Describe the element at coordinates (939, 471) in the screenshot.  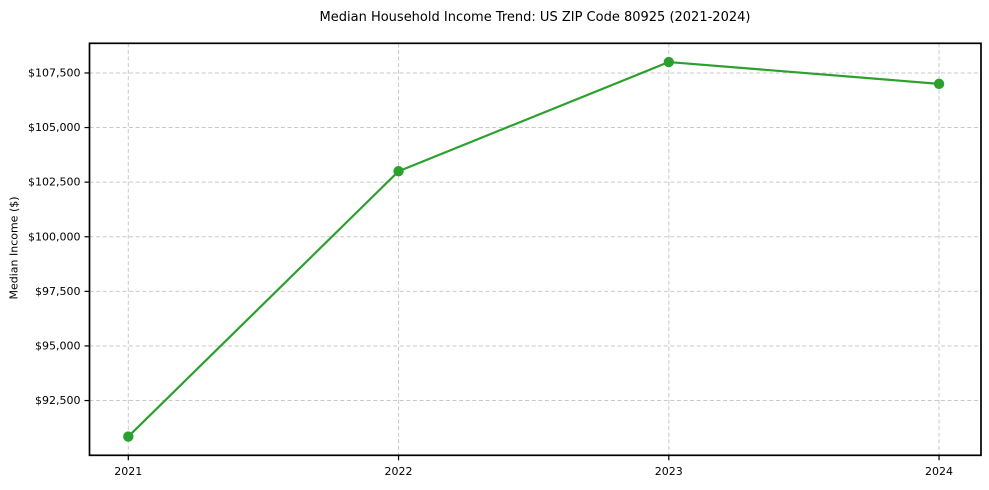
I see `x-tick-label: 2024` at that location.